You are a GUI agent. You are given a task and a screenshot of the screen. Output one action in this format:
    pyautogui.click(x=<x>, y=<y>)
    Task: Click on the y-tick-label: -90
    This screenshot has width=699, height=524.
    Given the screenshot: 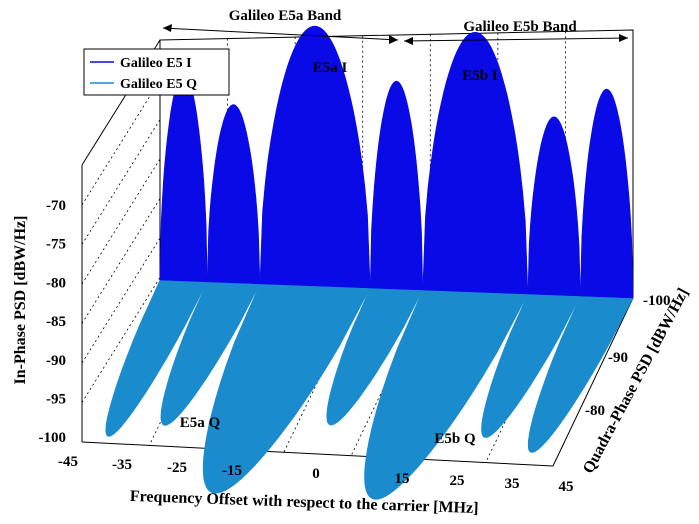 What is the action you would take?
    pyautogui.click(x=56, y=361)
    